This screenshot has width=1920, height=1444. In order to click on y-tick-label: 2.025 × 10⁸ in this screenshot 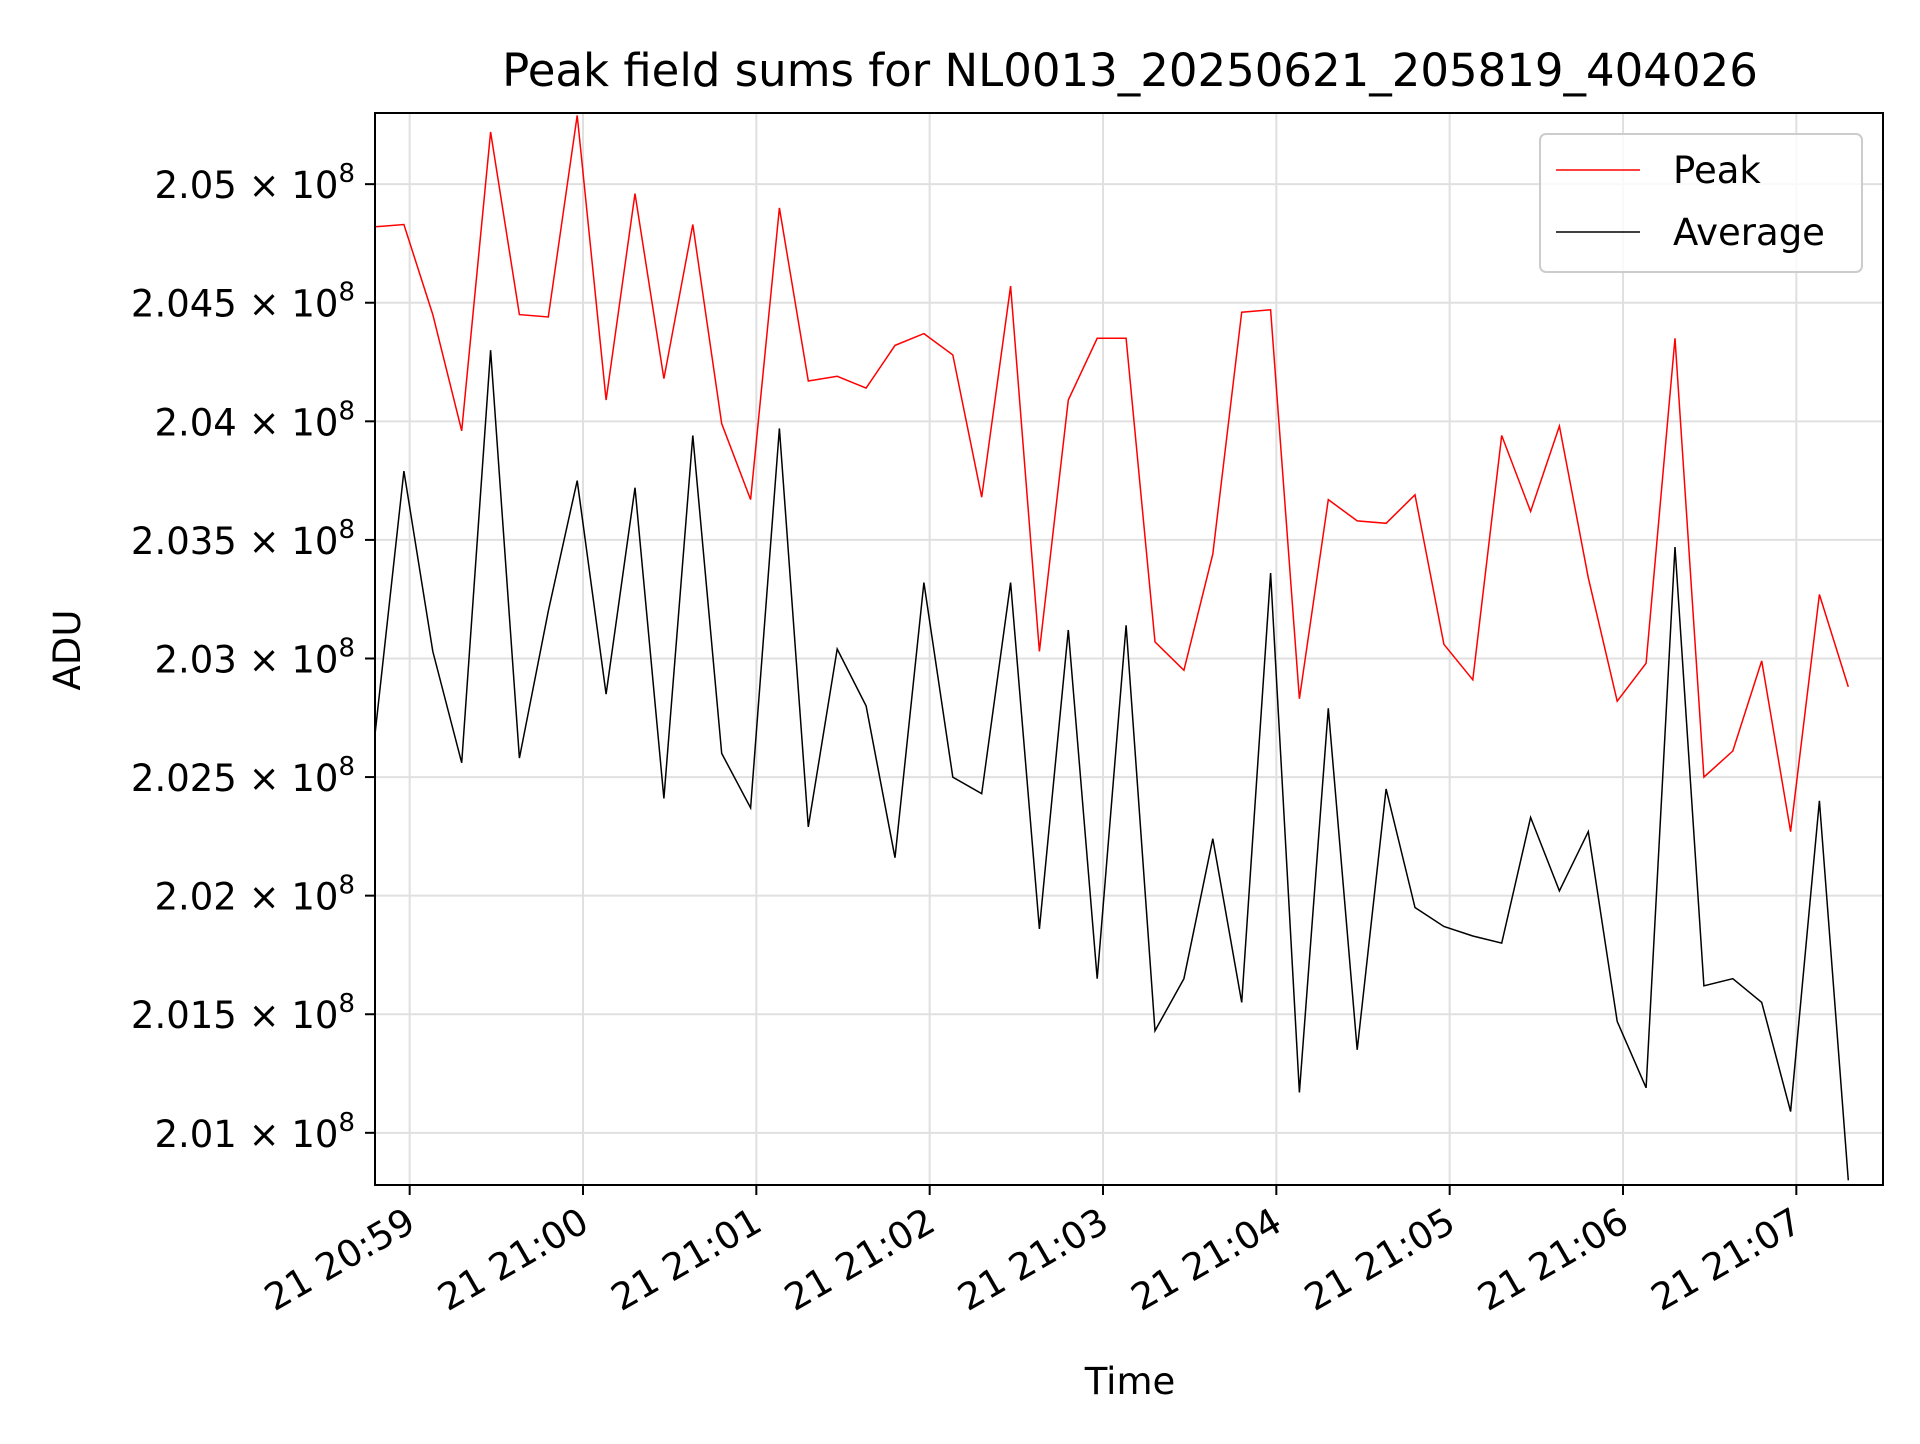, I will do `click(243, 776)`.